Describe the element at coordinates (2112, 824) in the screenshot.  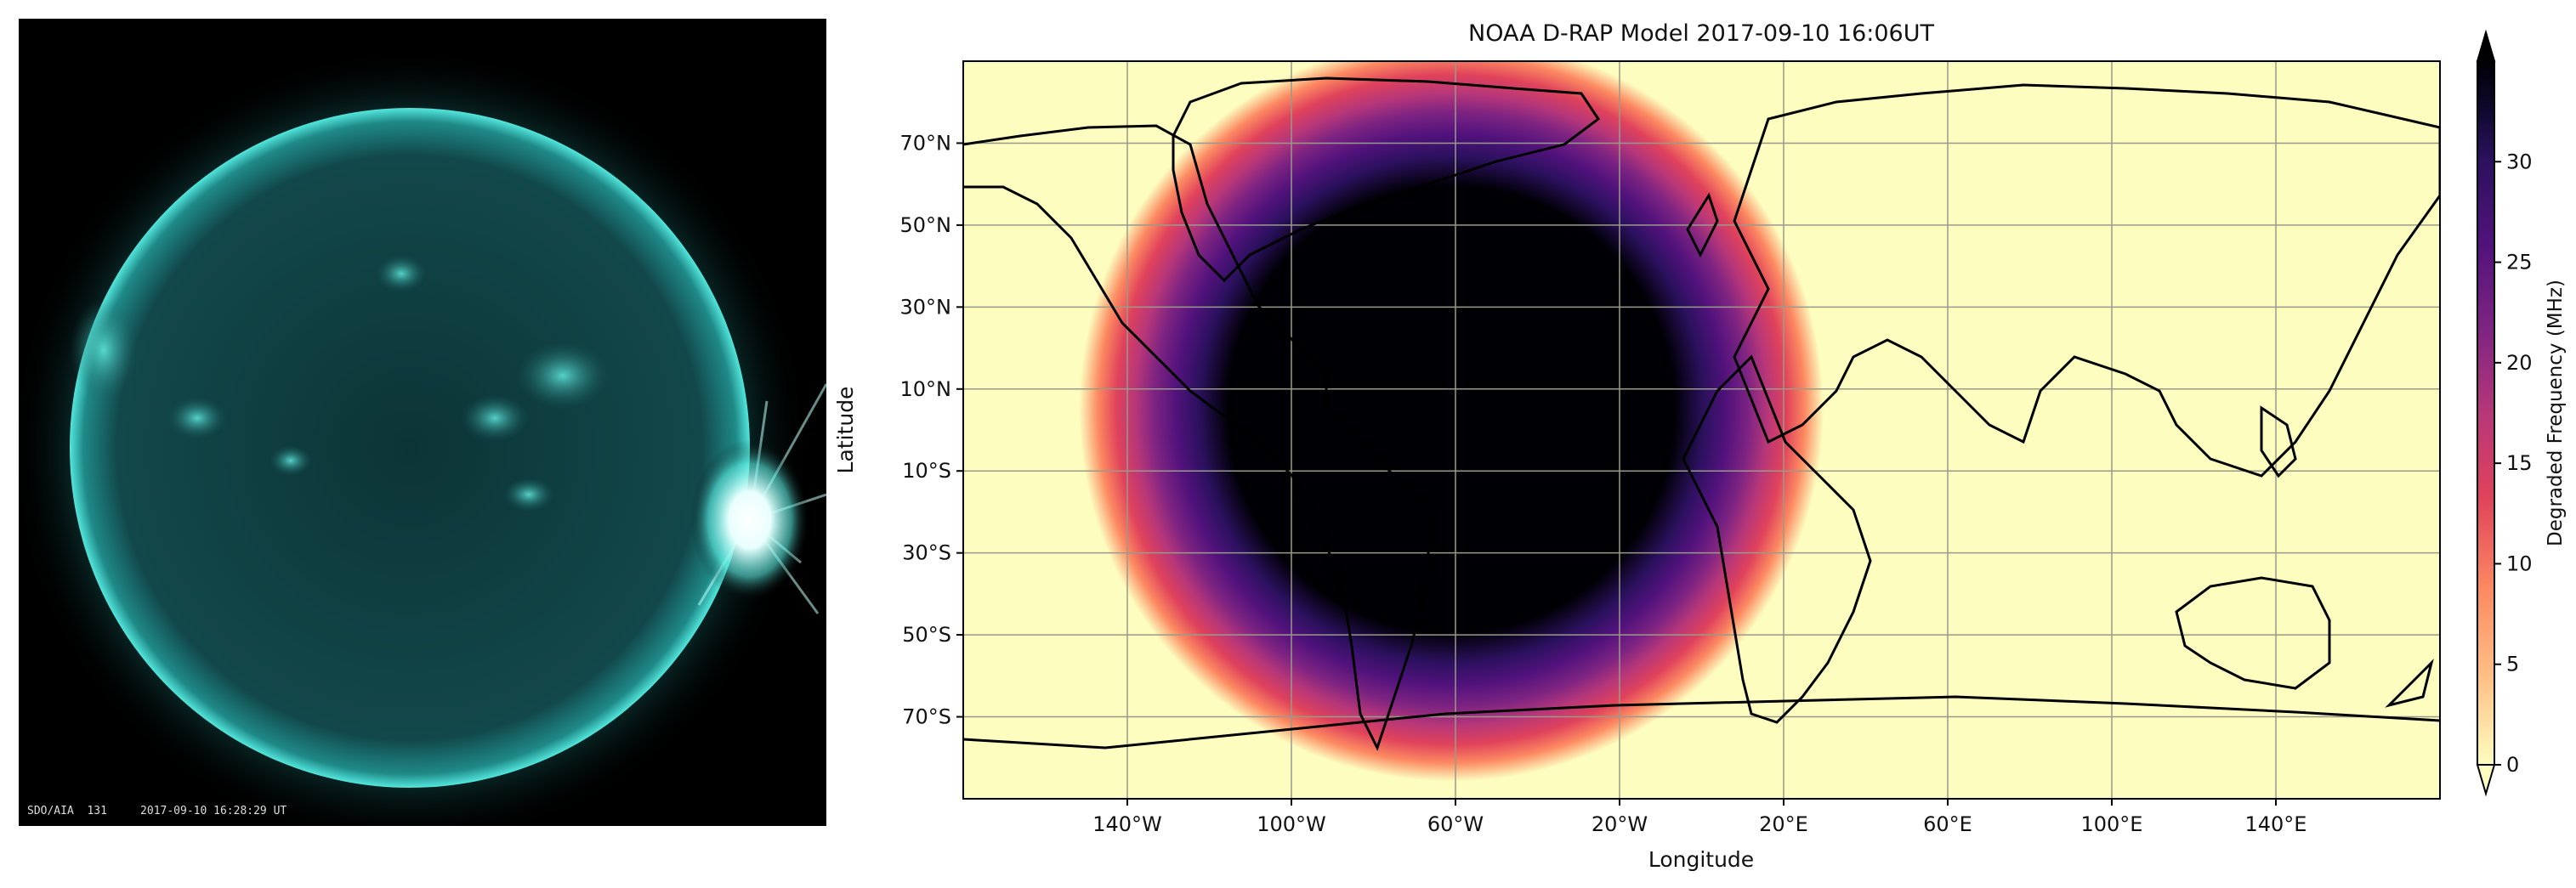
I see `x-tick-label: 100°E` at that location.